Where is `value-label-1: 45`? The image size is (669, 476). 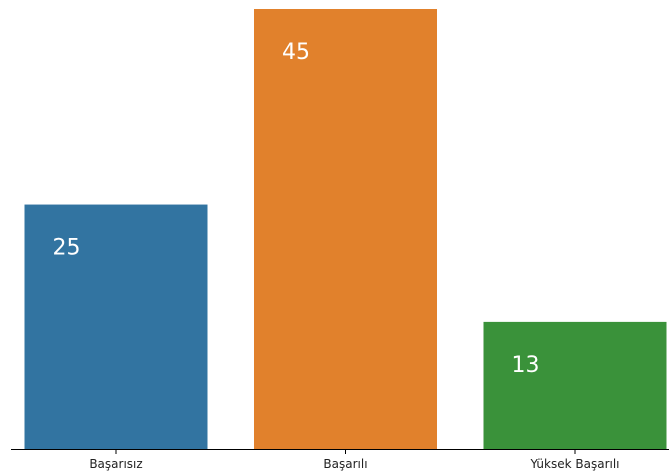
value-label-1: 45 is located at coordinates (296, 52).